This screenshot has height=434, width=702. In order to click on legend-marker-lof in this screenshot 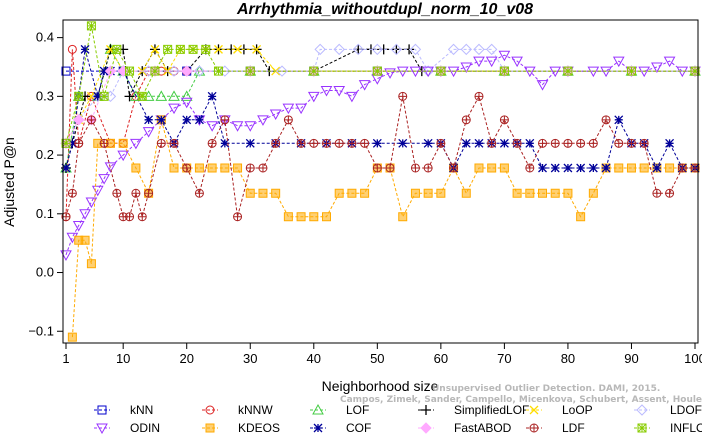, I will do `click(318, 409)`.